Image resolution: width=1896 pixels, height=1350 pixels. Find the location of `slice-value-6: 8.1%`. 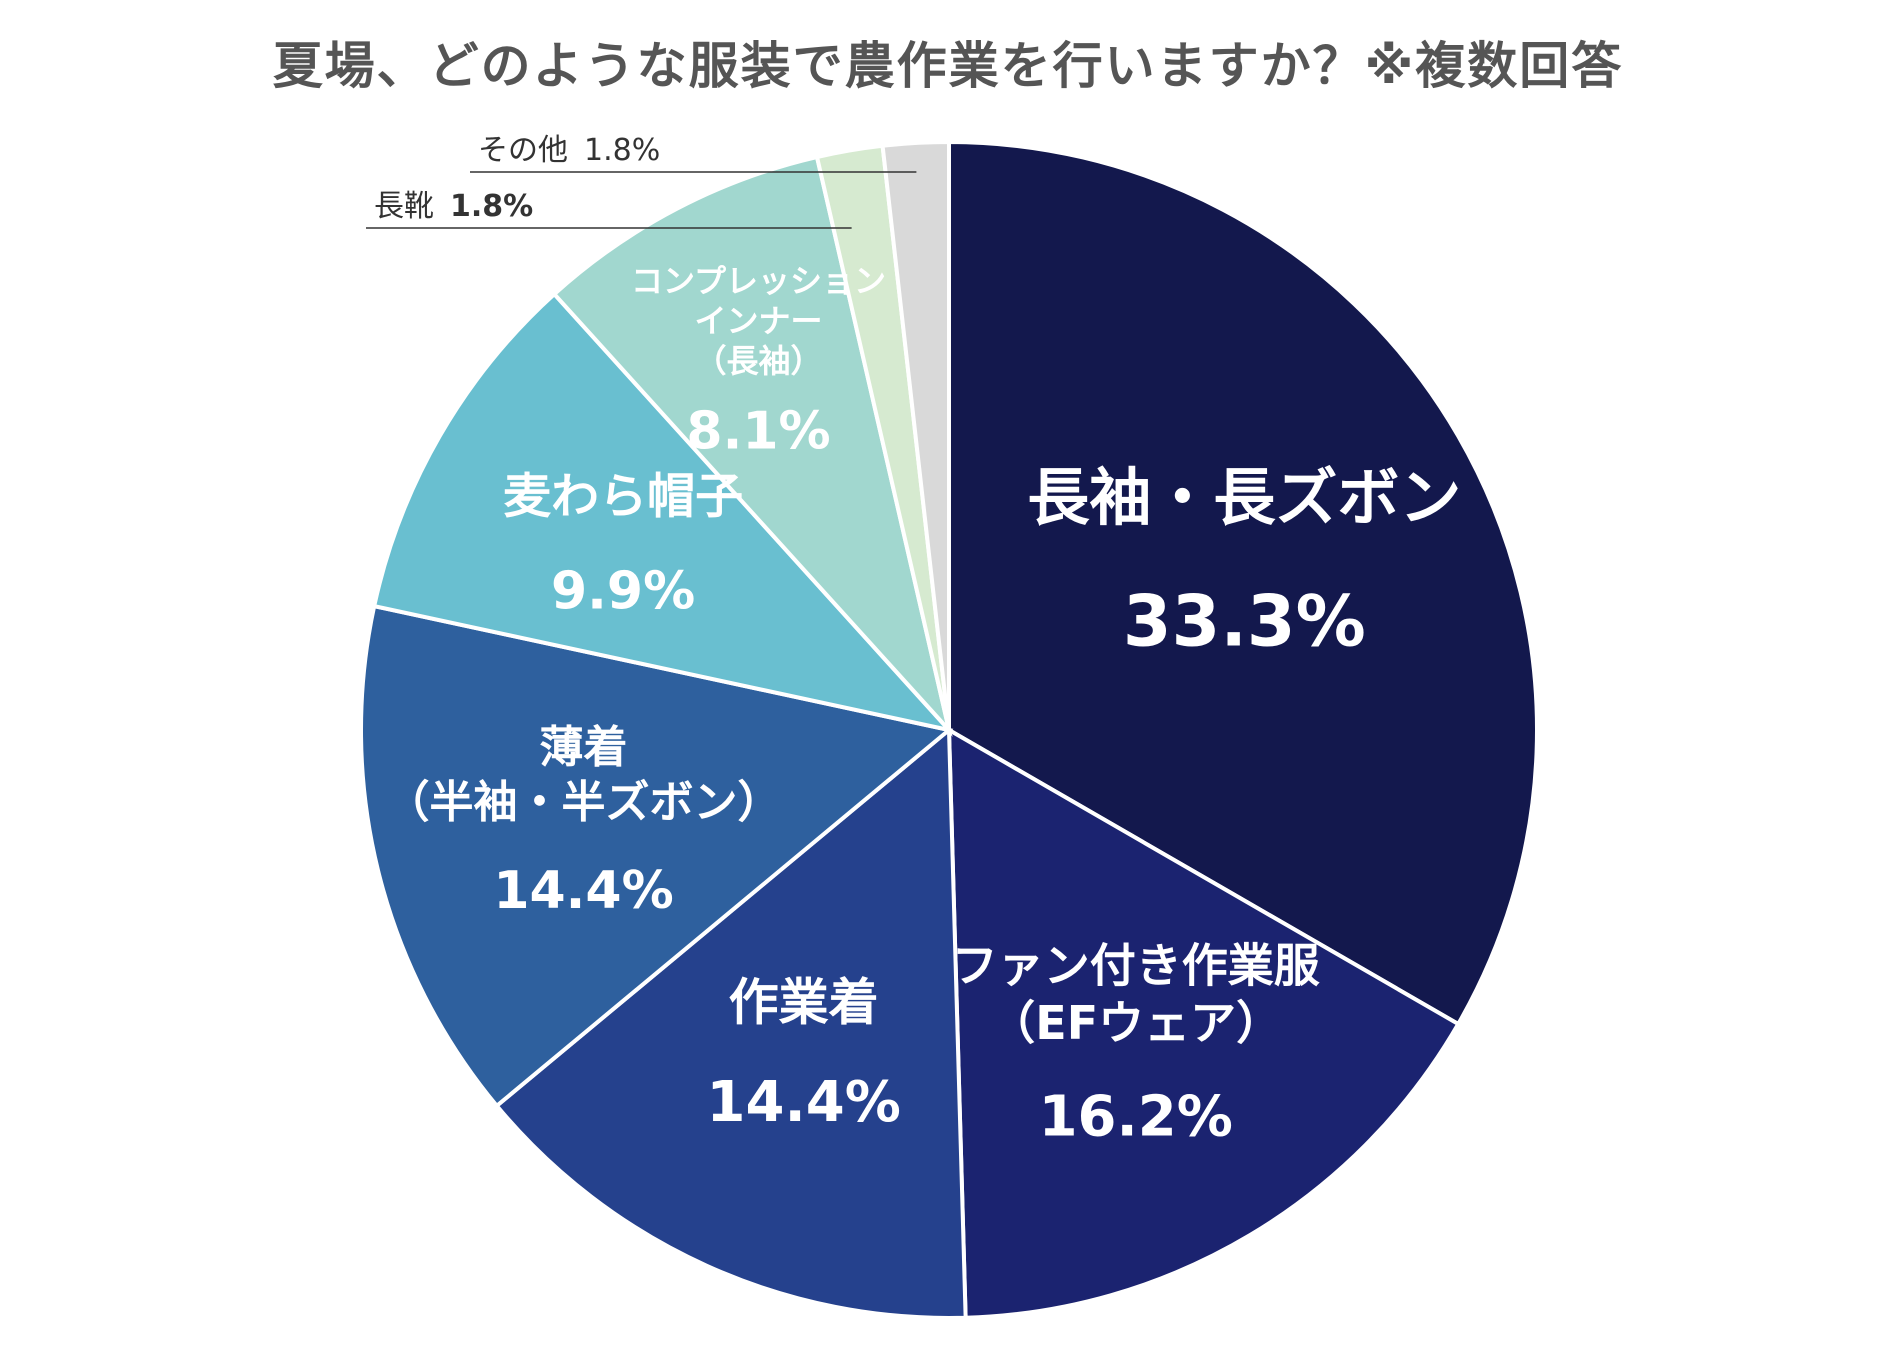

slice-value-6: 8.1% is located at coordinates (758, 431).